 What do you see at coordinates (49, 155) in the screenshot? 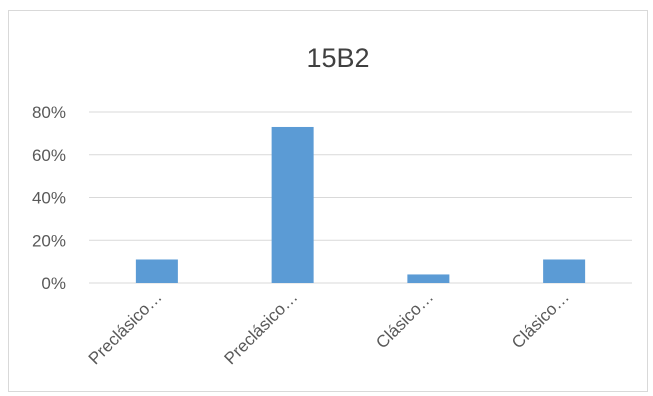
I see `y-tick-label: 60%` at bounding box center [49, 155].